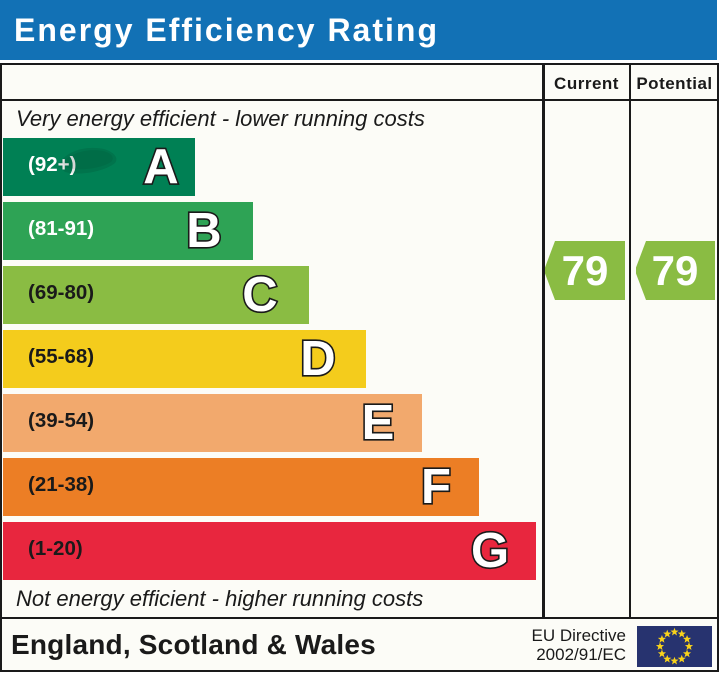  What do you see at coordinates (203, 231) in the screenshot?
I see `svg-text: B` at bounding box center [203, 231].